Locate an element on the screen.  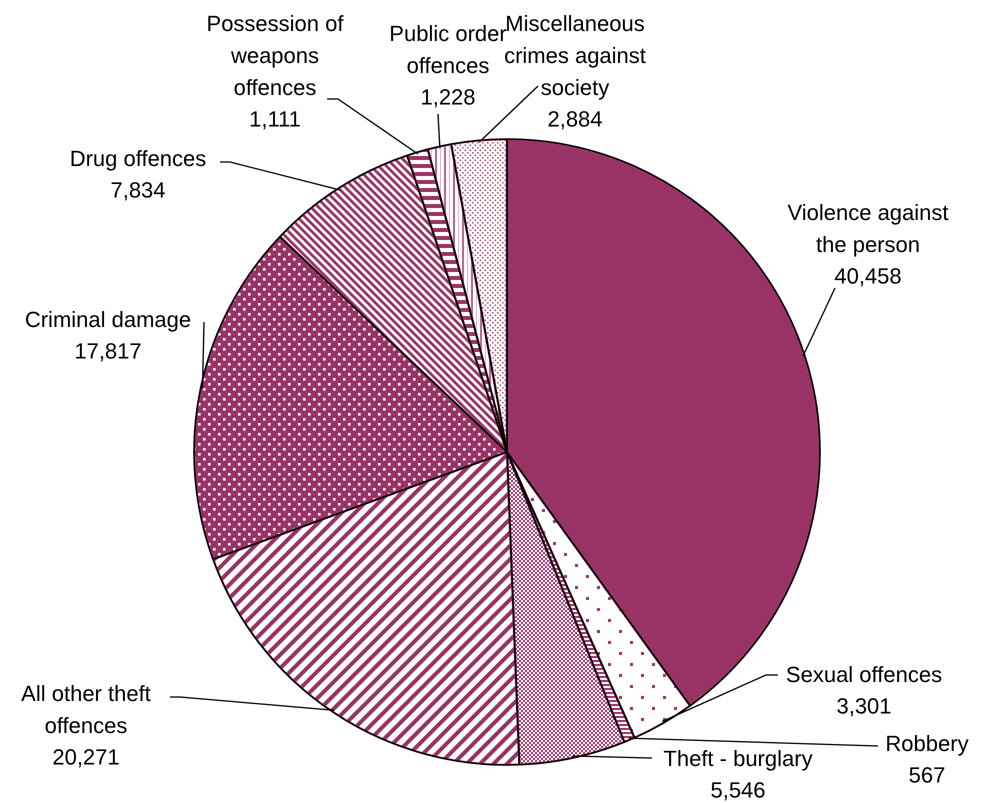
data-label: 20,271 is located at coordinates (86, 757).